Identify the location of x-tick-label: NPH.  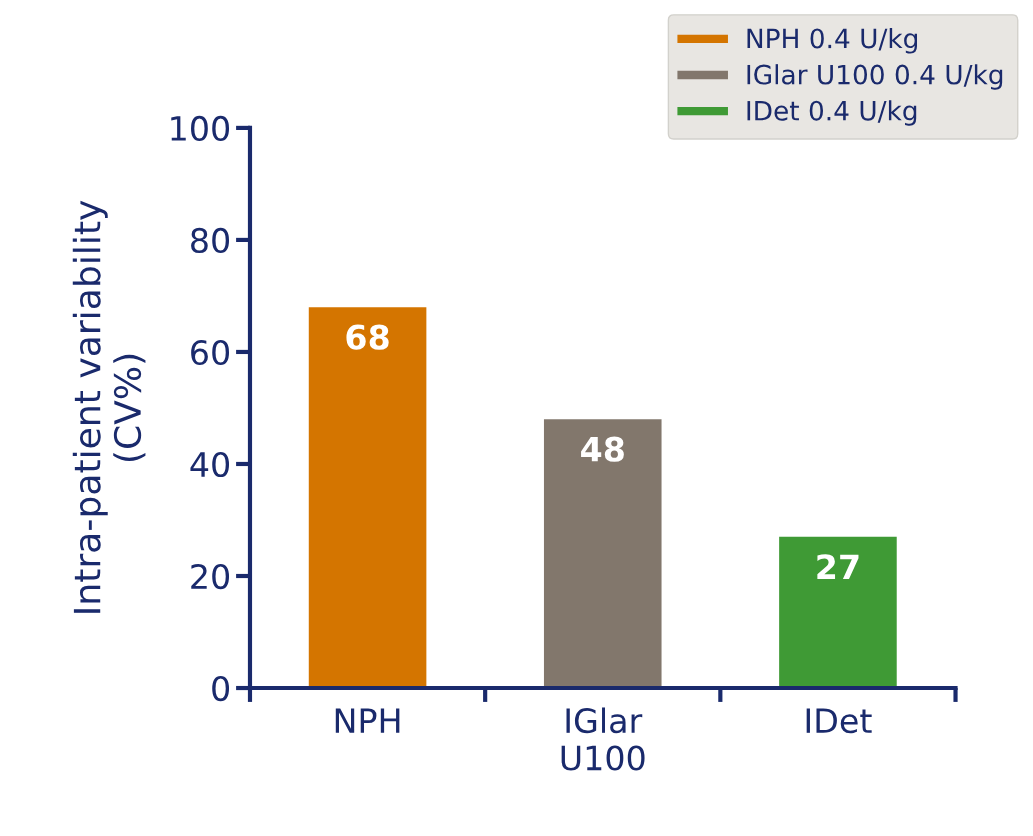
(367, 720).